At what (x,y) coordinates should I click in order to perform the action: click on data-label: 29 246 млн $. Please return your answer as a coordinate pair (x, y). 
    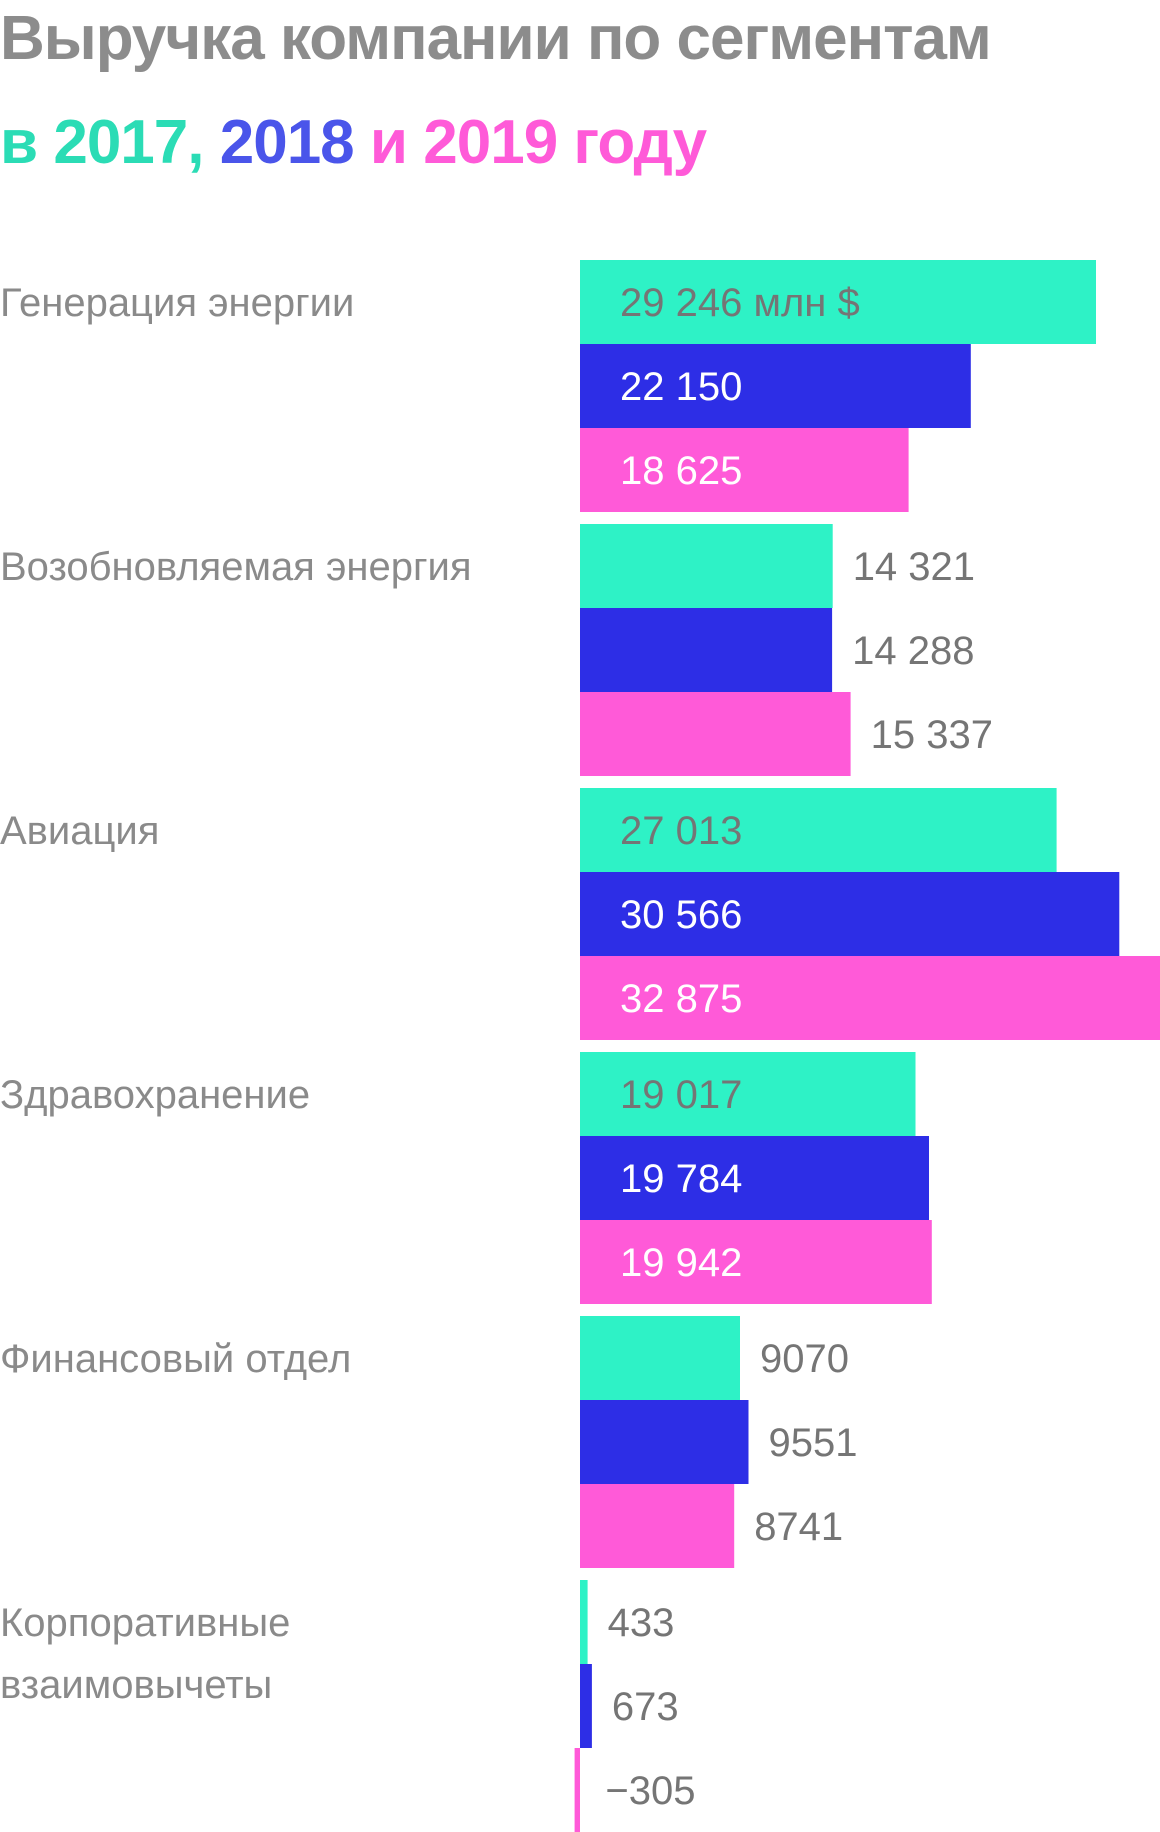
    Looking at the image, I should click on (740, 303).